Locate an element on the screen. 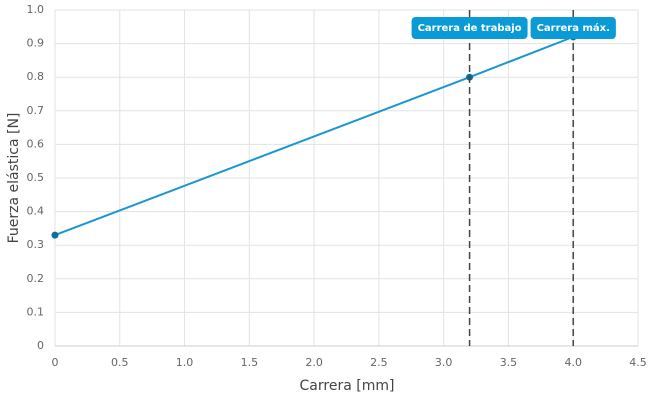 Image resolution: width=650 pixels, height=404 pixels. x-tick-label: 3.5 is located at coordinates (509, 362).